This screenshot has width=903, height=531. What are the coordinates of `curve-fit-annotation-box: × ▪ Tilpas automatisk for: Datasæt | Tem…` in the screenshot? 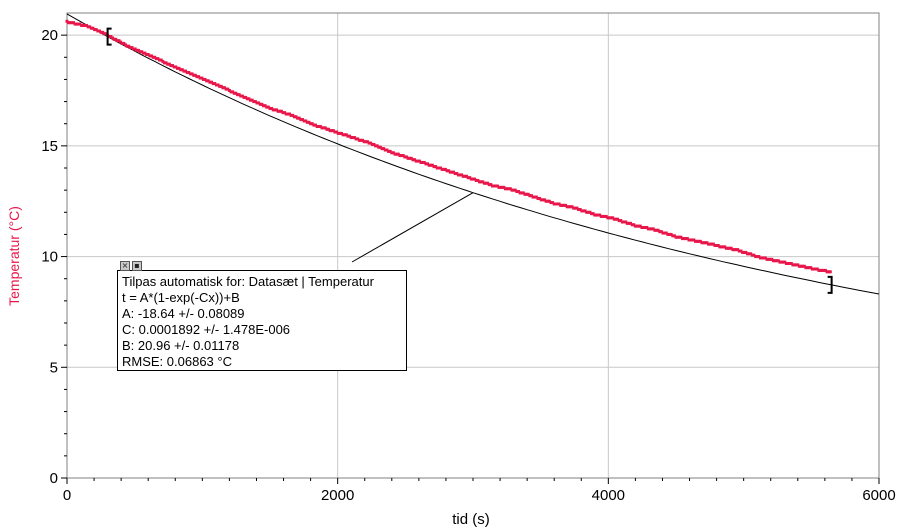 It's located at (262, 316).